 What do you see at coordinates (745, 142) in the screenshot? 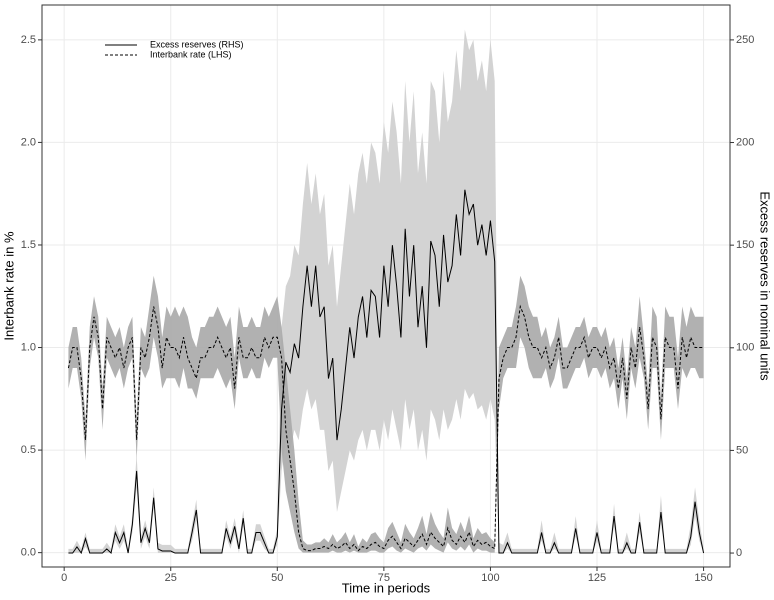
I see `y2-tick-label: 200` at bounding box center [745, 142].